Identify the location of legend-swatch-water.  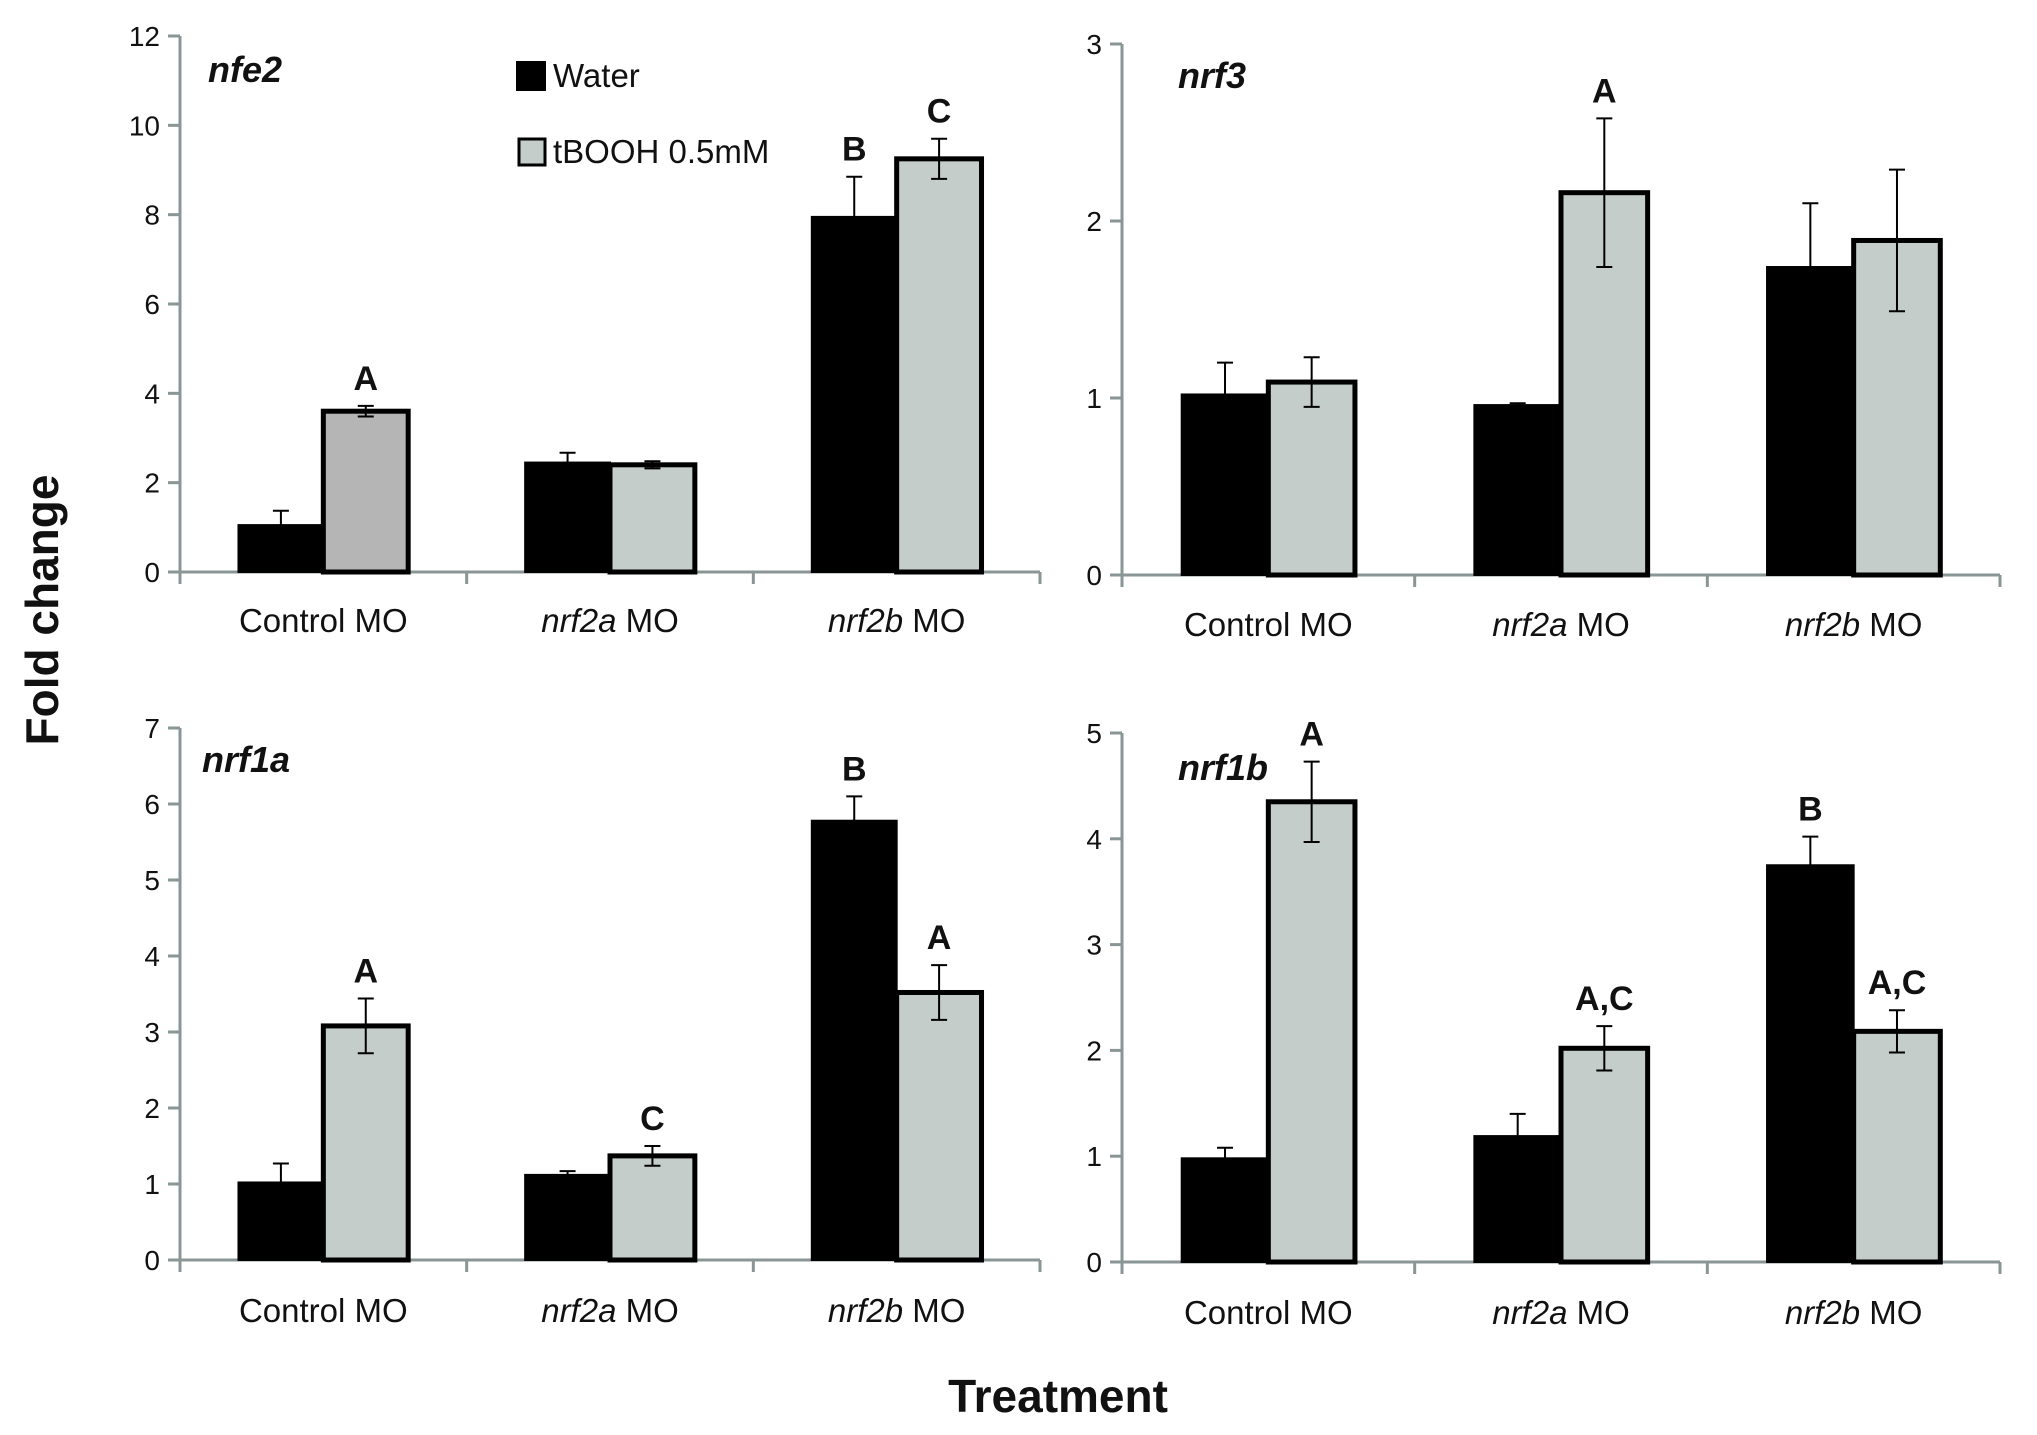
(531, 76).